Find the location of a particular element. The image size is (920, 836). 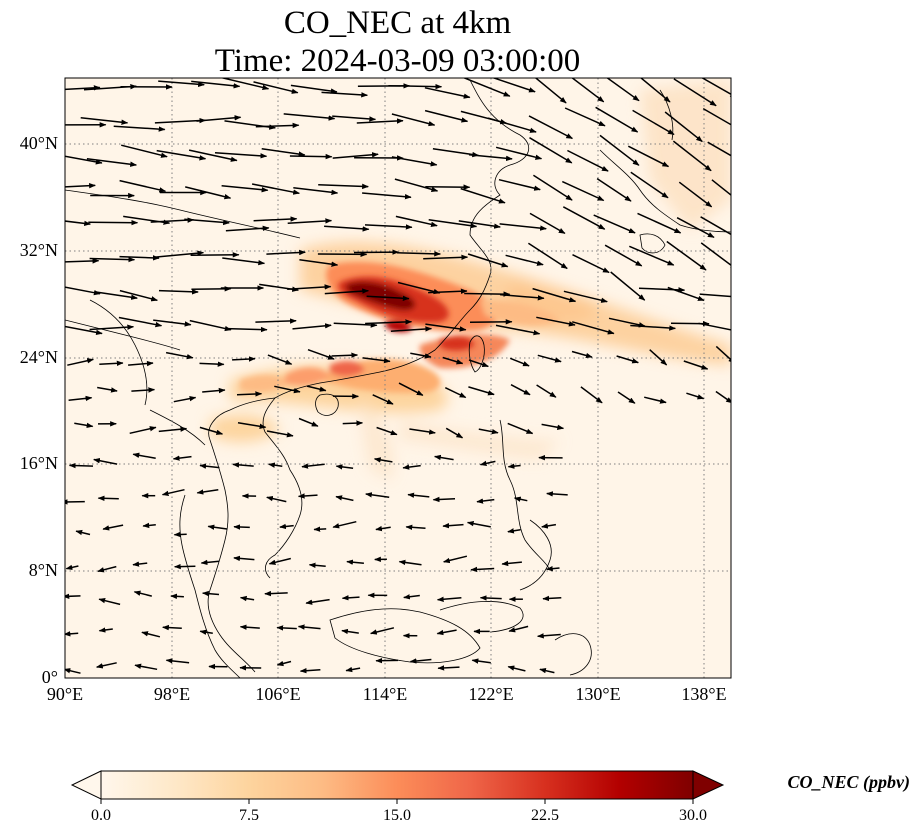

lat-tick-24n: 24°N is located at coordinates (38, 357).